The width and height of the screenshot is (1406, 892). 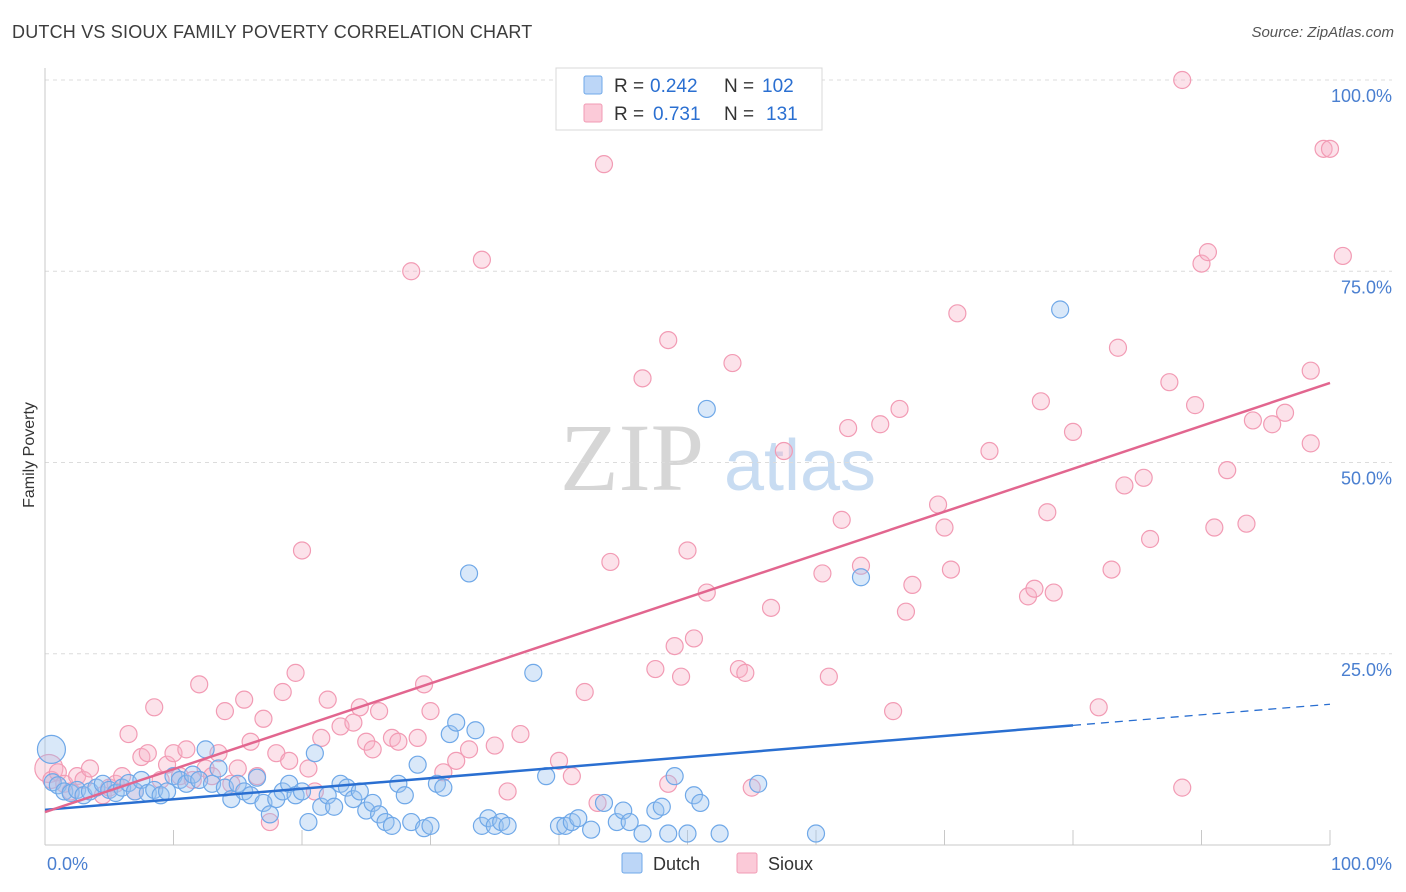 I want to click on legend-r-label-sioux: R =, so click(x=629, y=114).